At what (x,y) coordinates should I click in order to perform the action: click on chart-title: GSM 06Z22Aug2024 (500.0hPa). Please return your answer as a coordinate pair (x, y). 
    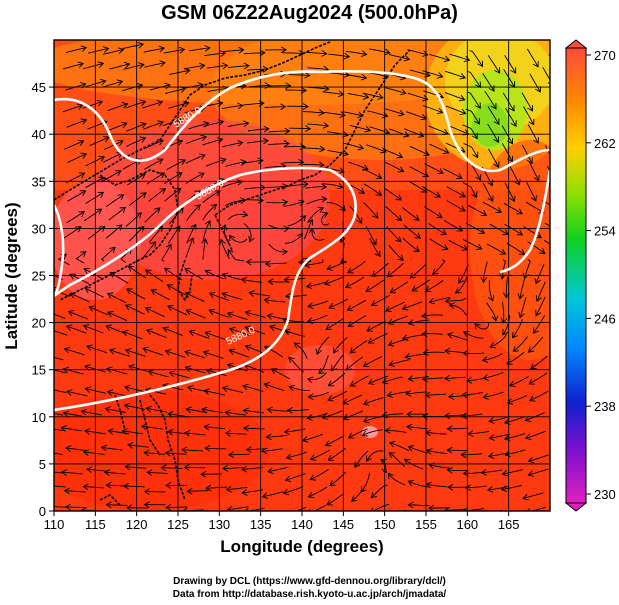
    Looking at the image, I should click on (309, 13).